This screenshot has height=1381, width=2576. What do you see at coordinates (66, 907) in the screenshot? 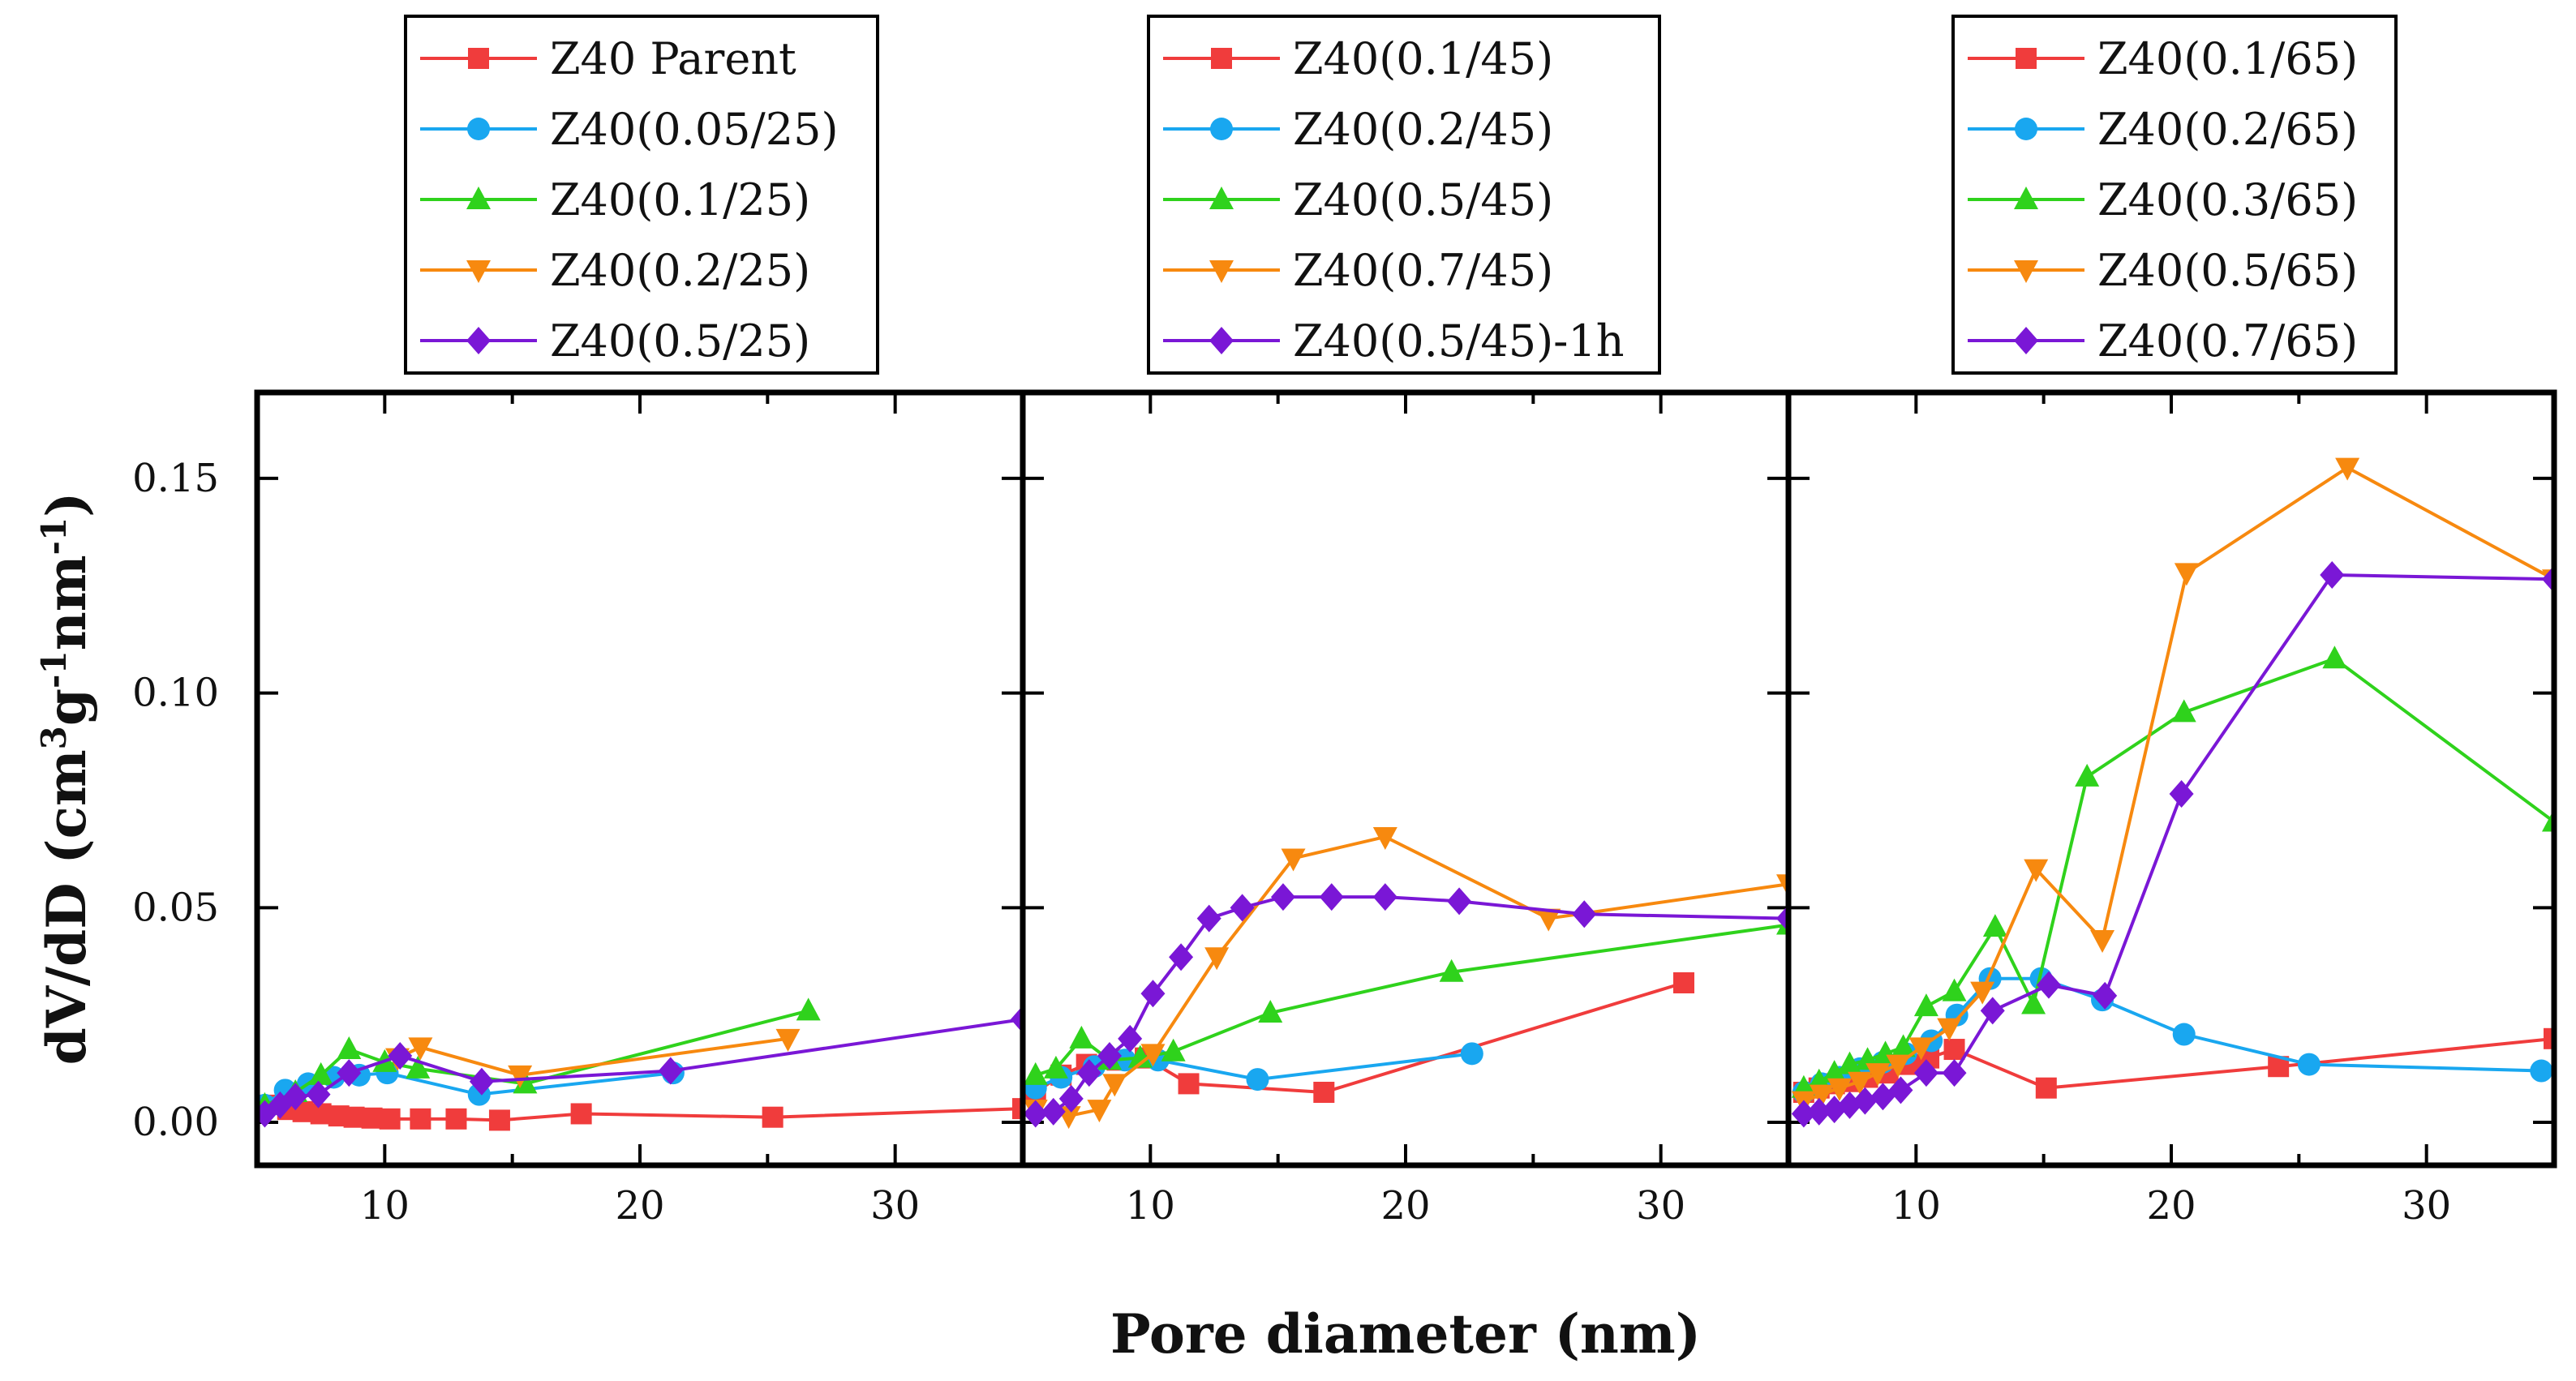
I see `y-axis-title-main: dV/dD (cm` at bounding box center [66, 907].